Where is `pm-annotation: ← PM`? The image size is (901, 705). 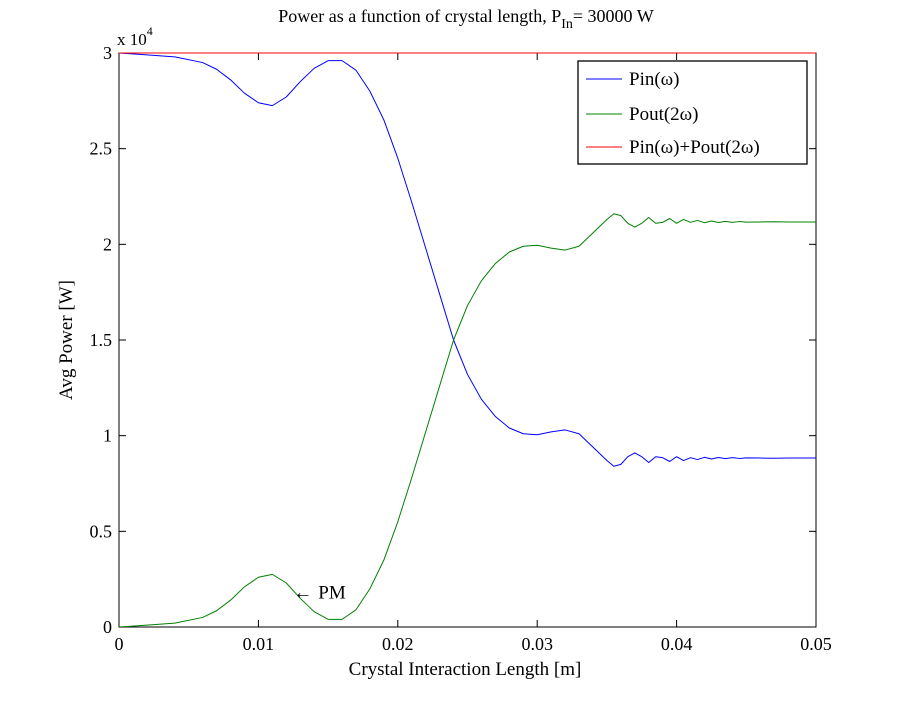
pm-annotation: ← PM is located at coordinates (319, 593).